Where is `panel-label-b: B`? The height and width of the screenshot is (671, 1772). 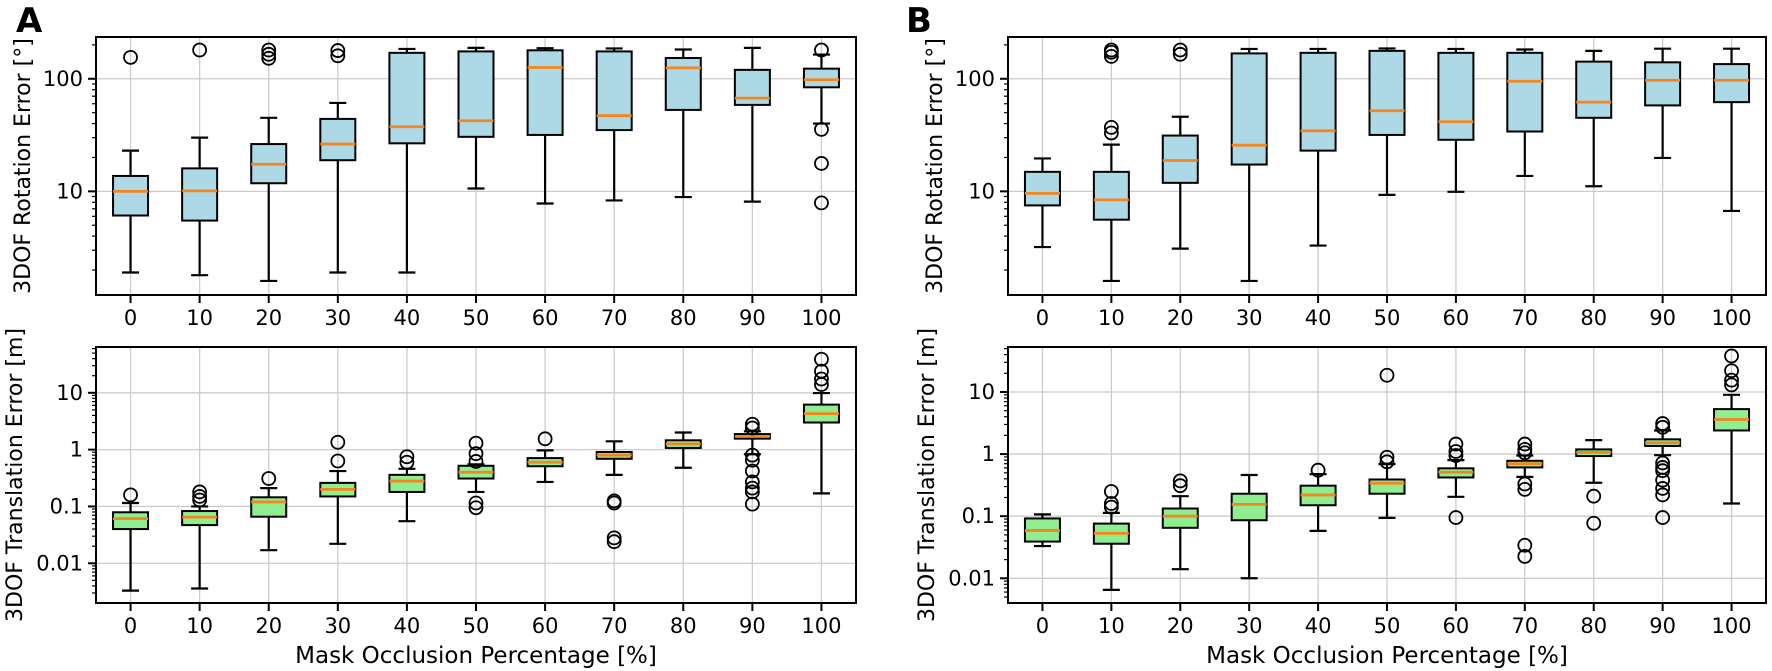 panel-label-b: B is located at coordinates (919, 21).